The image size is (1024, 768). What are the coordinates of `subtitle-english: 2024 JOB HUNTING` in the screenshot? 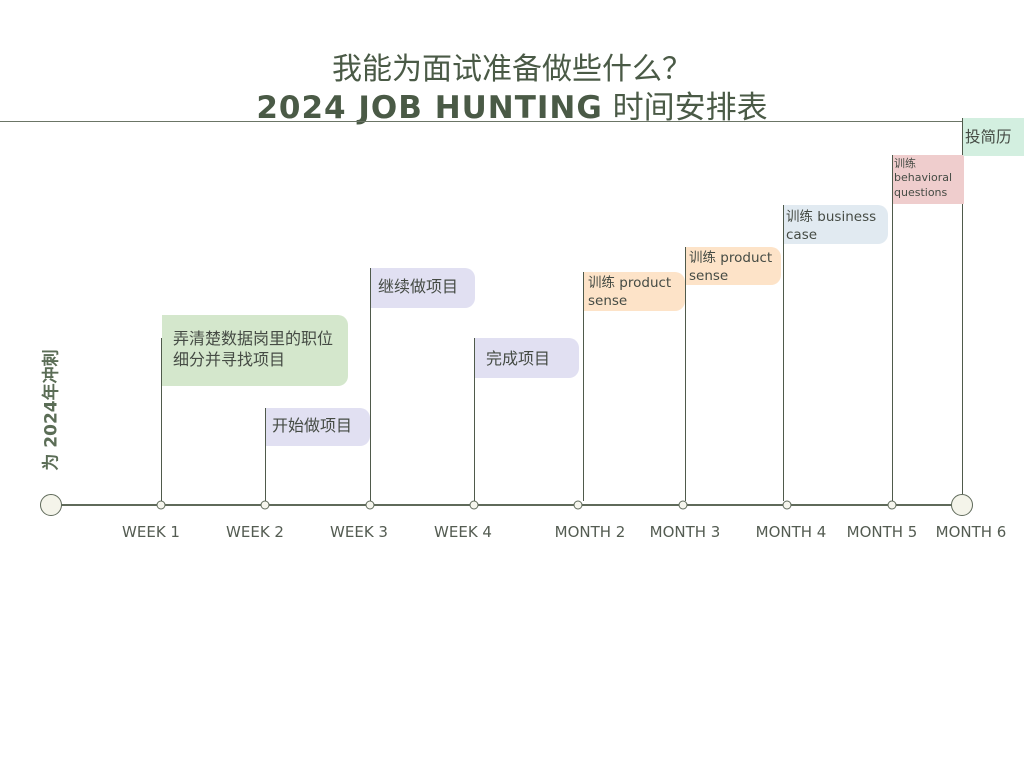 It's located at (429, 108).